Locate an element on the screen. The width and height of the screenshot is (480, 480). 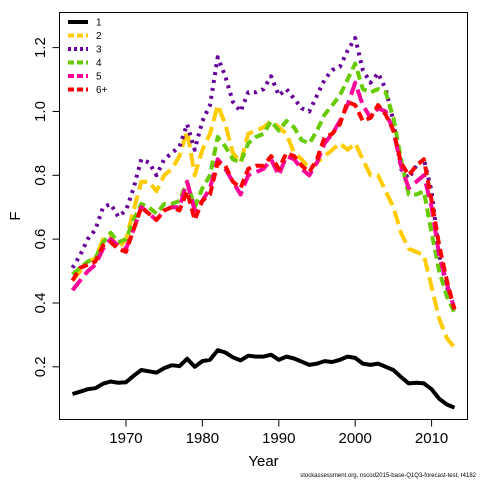
x-tick-label: 1990 is located at coordinates (278, 438).